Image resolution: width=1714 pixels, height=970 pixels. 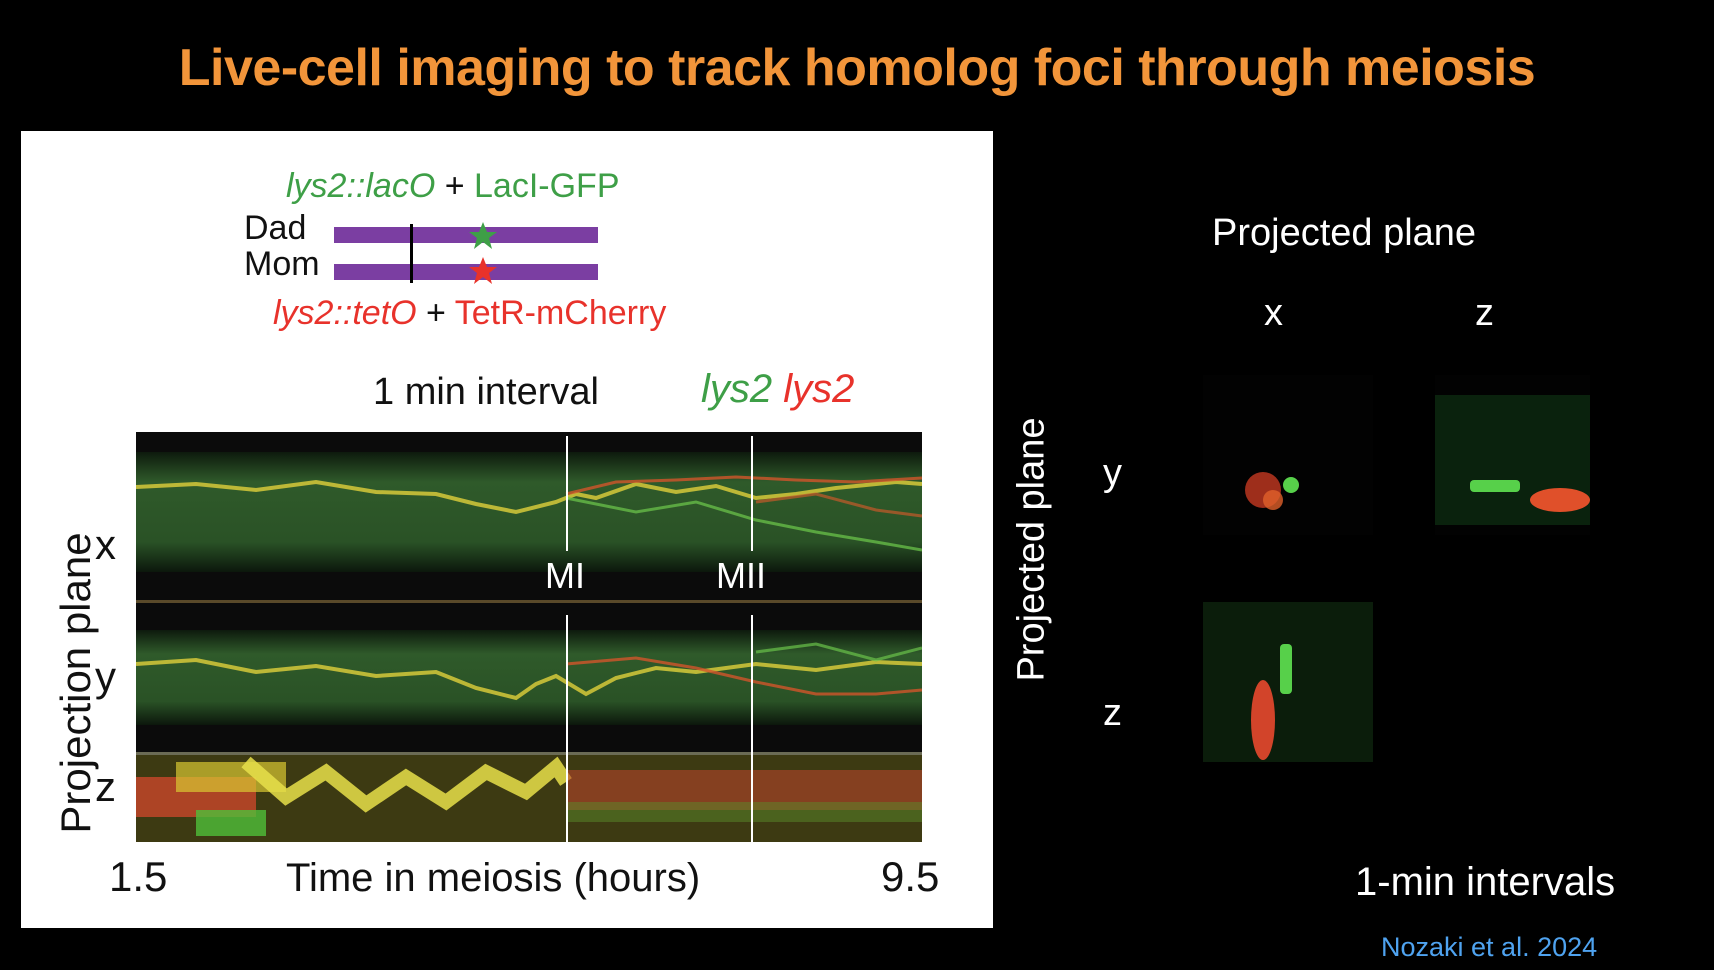 What do you see at coordinates (1485, 882) in the screenshot?
I see `interval-footer: 1-min intervals` at bounding box center [1485, 882].